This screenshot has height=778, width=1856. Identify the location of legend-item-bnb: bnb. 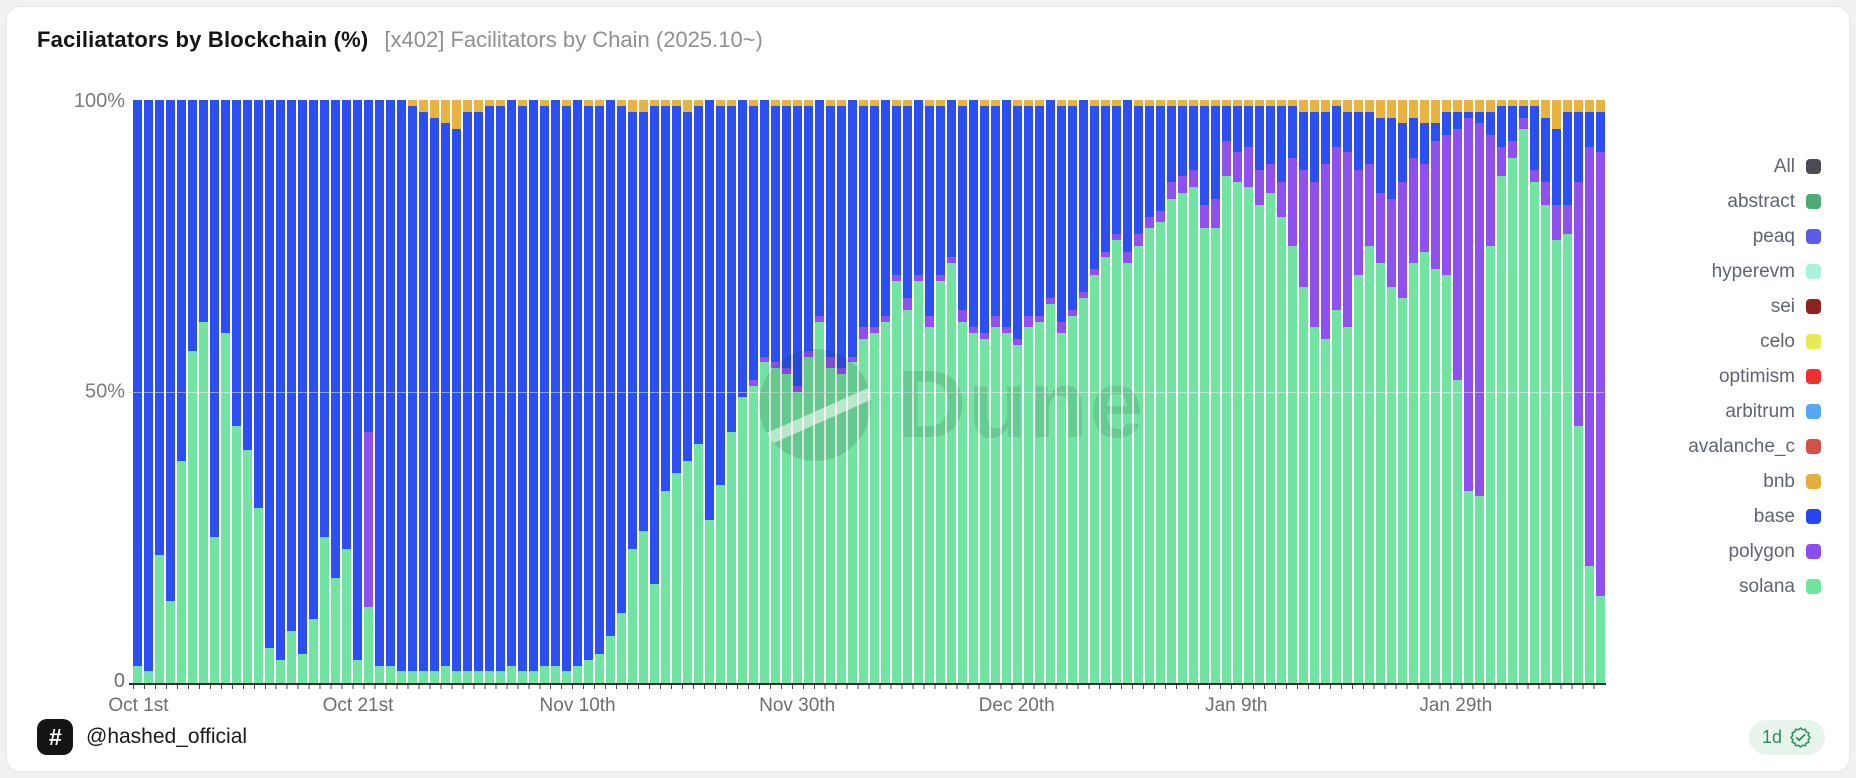
(1754, 481).